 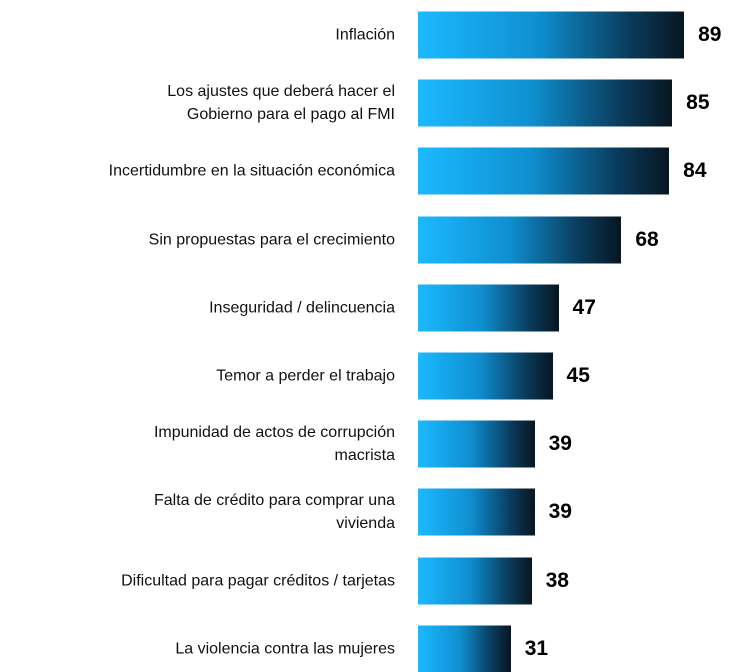 What do you see at coordinates (536, 648) in the screenshot?
I see `value-label: 31` at bounding box center [536, 648].